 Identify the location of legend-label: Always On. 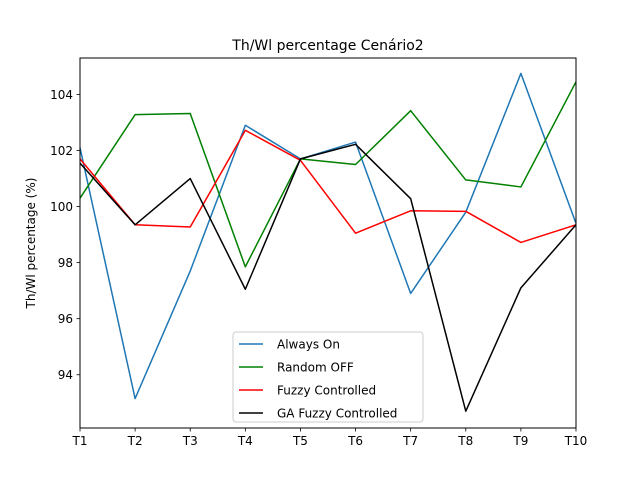
(308, 345).